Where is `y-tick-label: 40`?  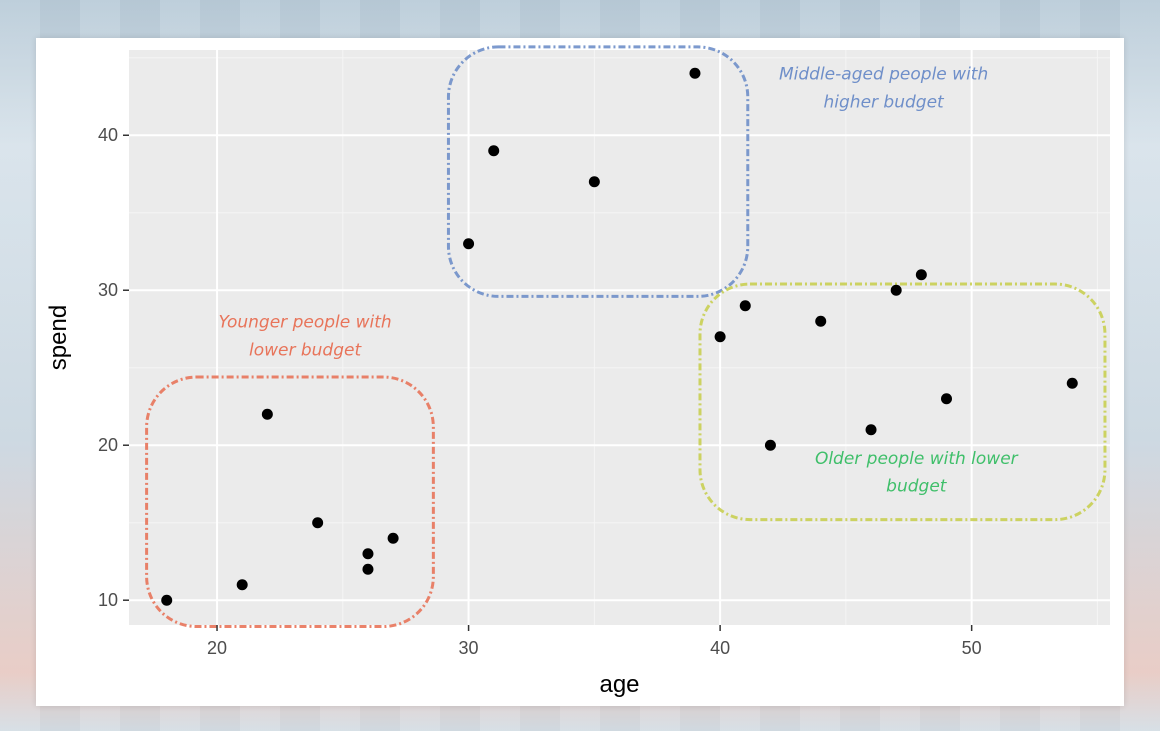
y-tick-label: 40 is located at coordinates (108, 135).